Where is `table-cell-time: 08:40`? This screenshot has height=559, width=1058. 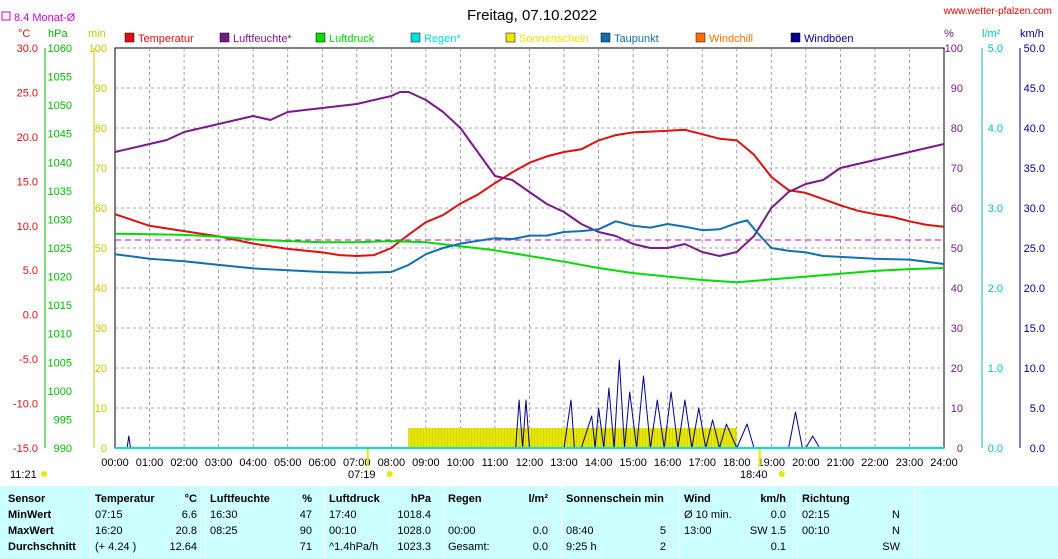 table-cell-time: 08:40 is located at coordinates (580, 531).